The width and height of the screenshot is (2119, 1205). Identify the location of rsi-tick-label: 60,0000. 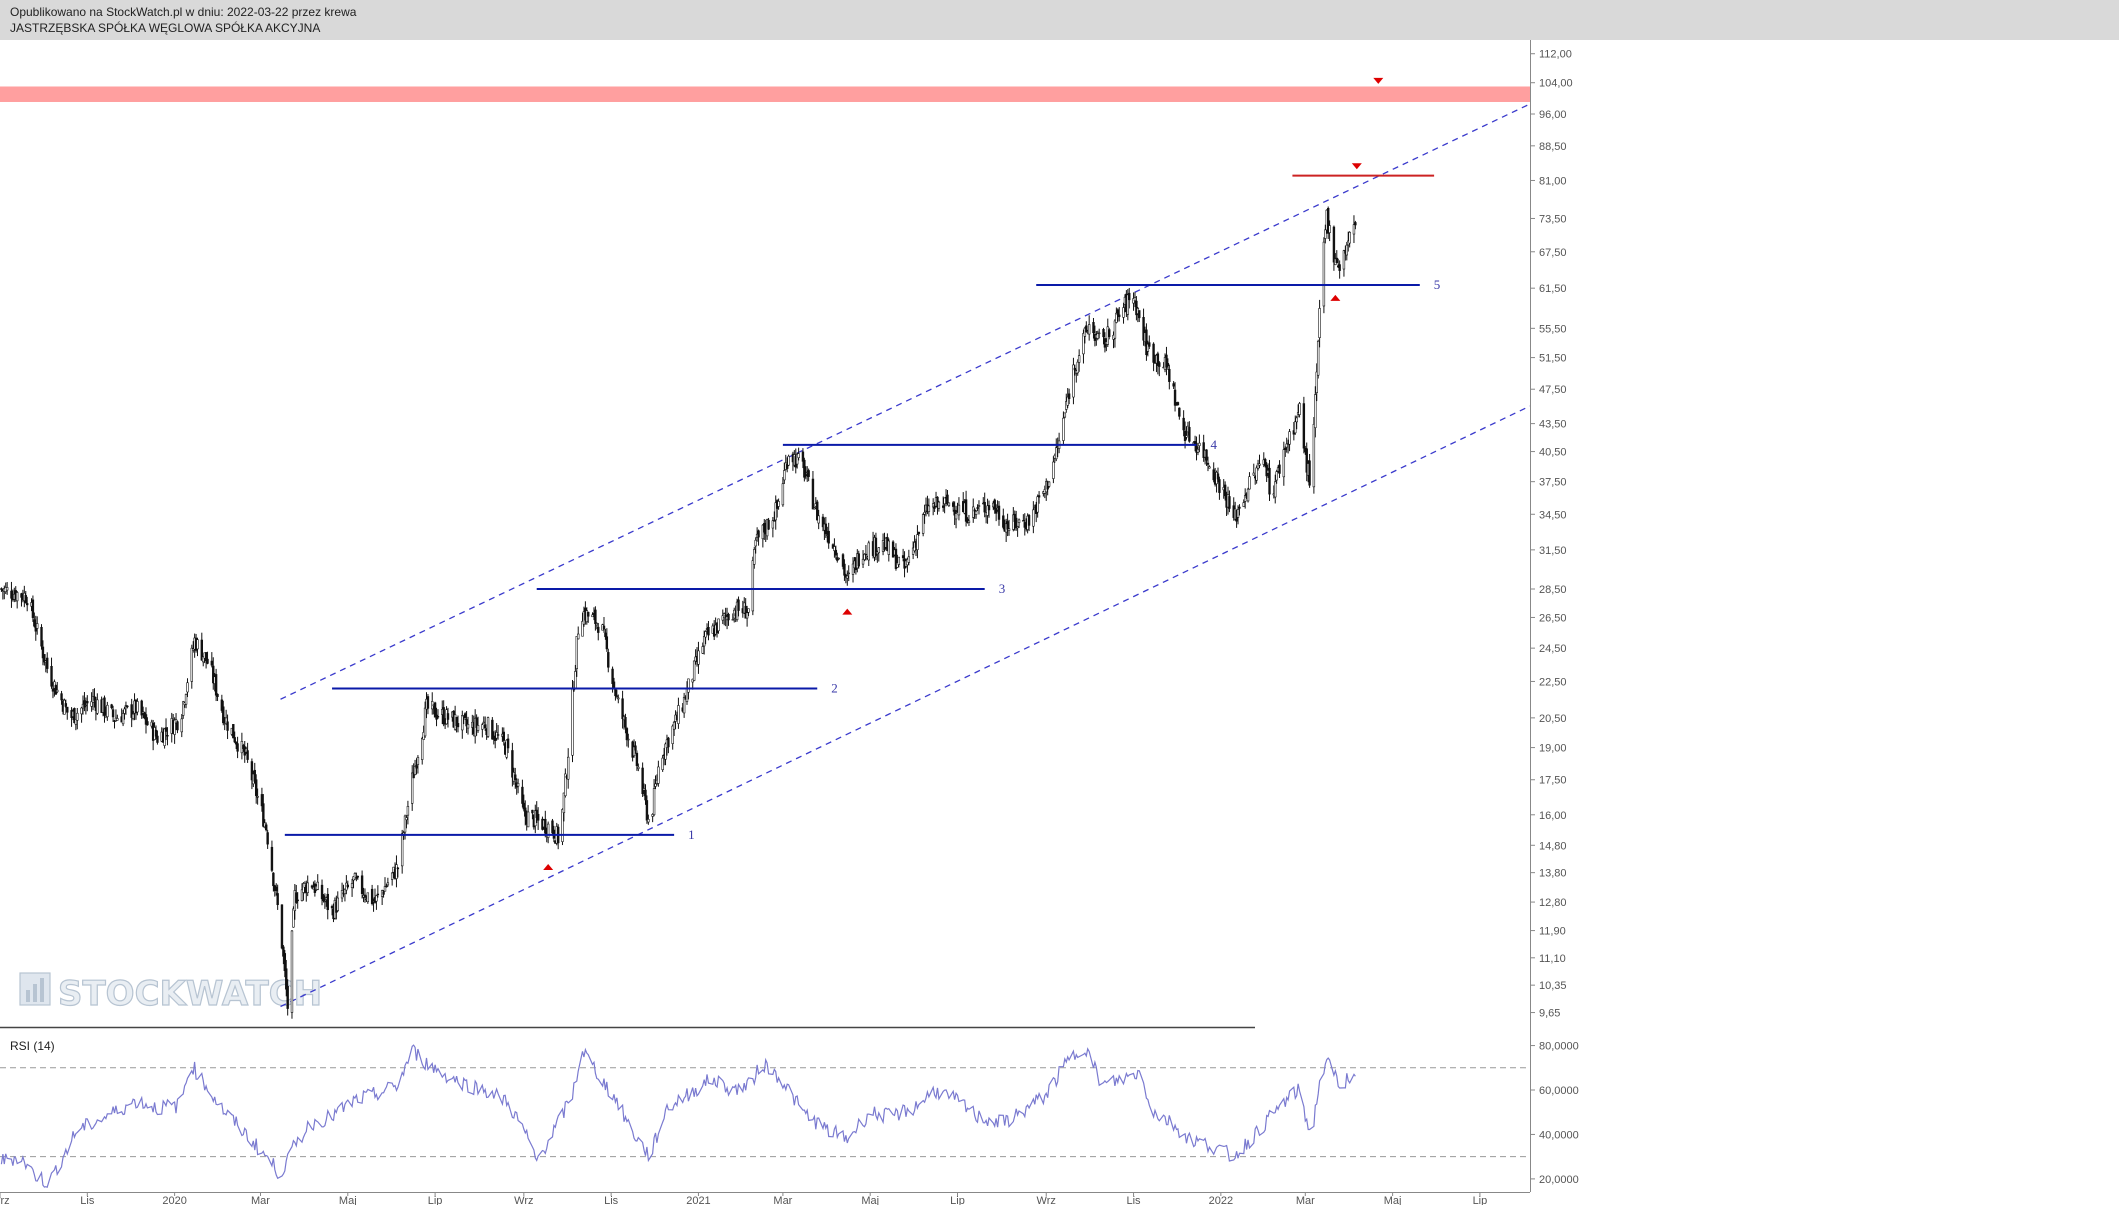
(1559, 1091).